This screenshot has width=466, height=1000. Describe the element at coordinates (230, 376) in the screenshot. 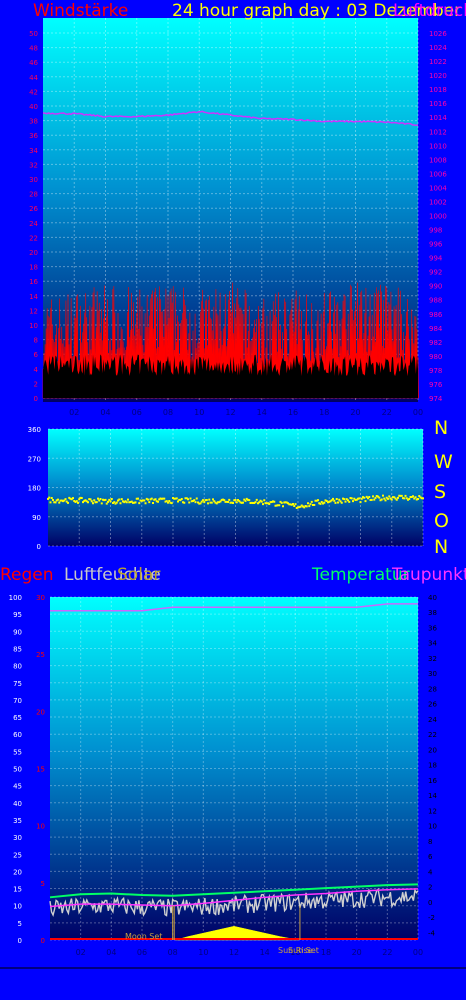

I see `wind-base-series` at that location.